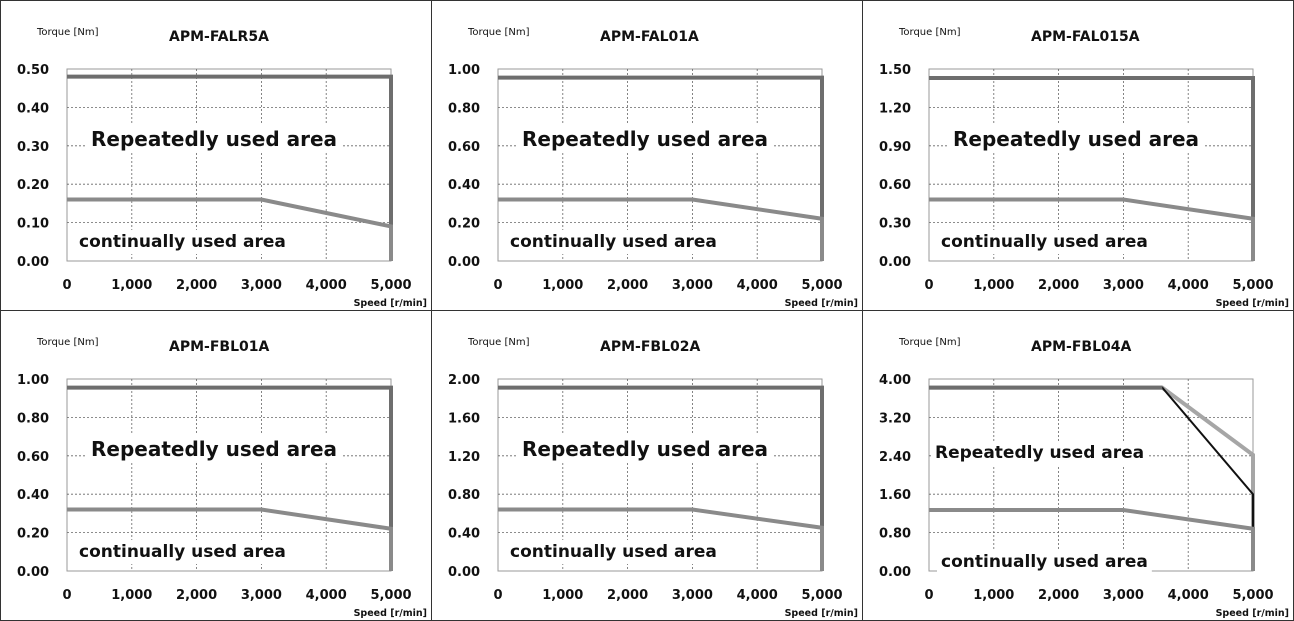  Describe the element at coordinates (895, 70) in the screenshot. I see `y-tick-label: 1.50` at that location.